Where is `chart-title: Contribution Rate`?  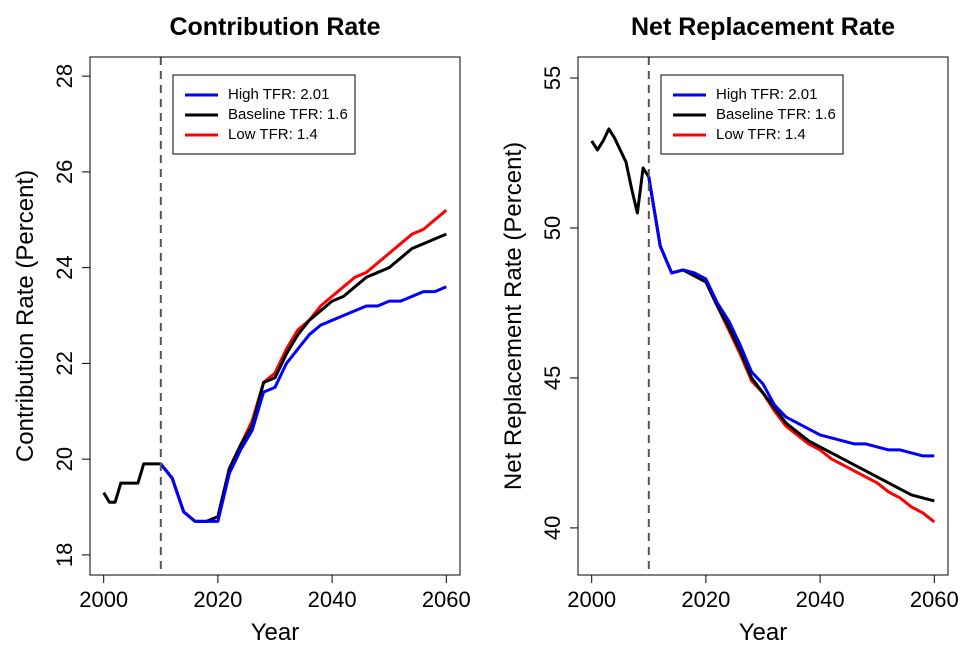
chart-title: Contribution Rate is located at coordinates (274, 27).